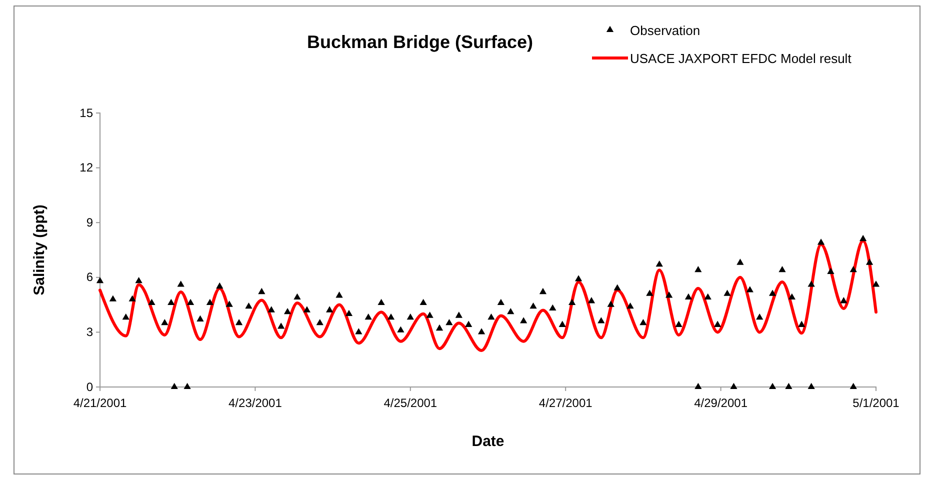  Describe the element at coordinates (87, 113) in the screenshot. I see `y-tick-label: 15` at that location.